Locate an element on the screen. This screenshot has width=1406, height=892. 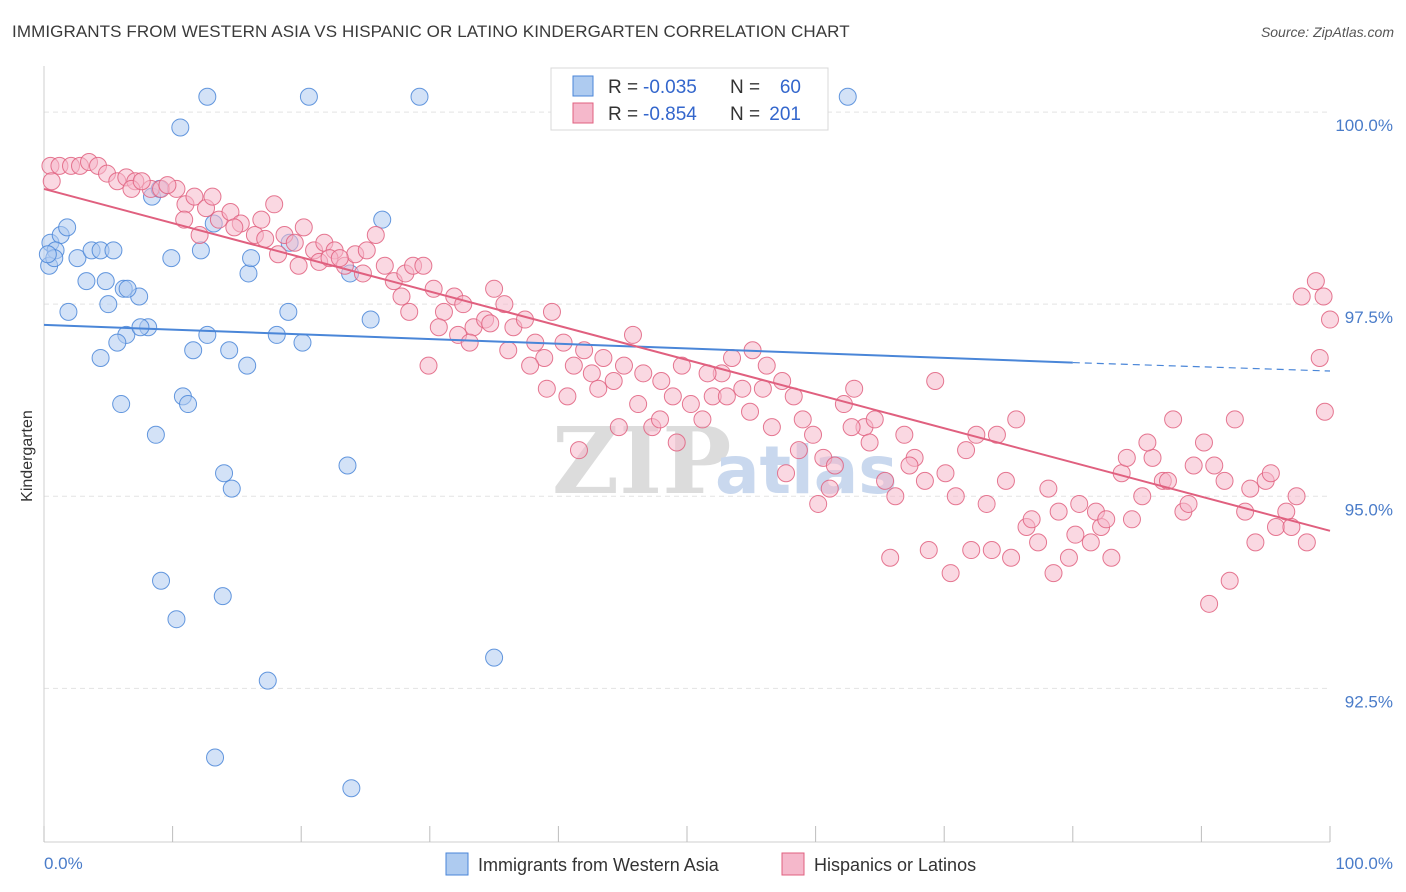
y-tick-label-2: 95.0% is located at coordinates (1369, 509).